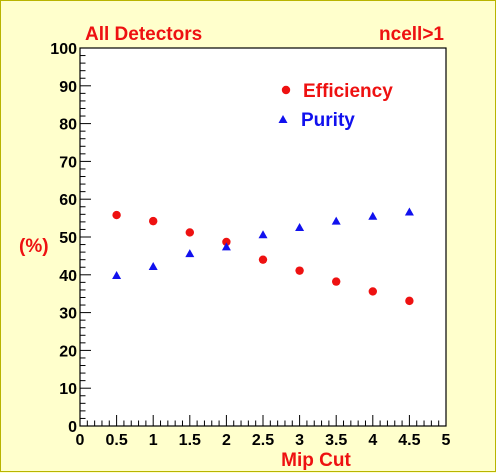  Describe the element at coordinates (116, 440) in the screenshot. I see `x-tick-label: 0.5` at that location.